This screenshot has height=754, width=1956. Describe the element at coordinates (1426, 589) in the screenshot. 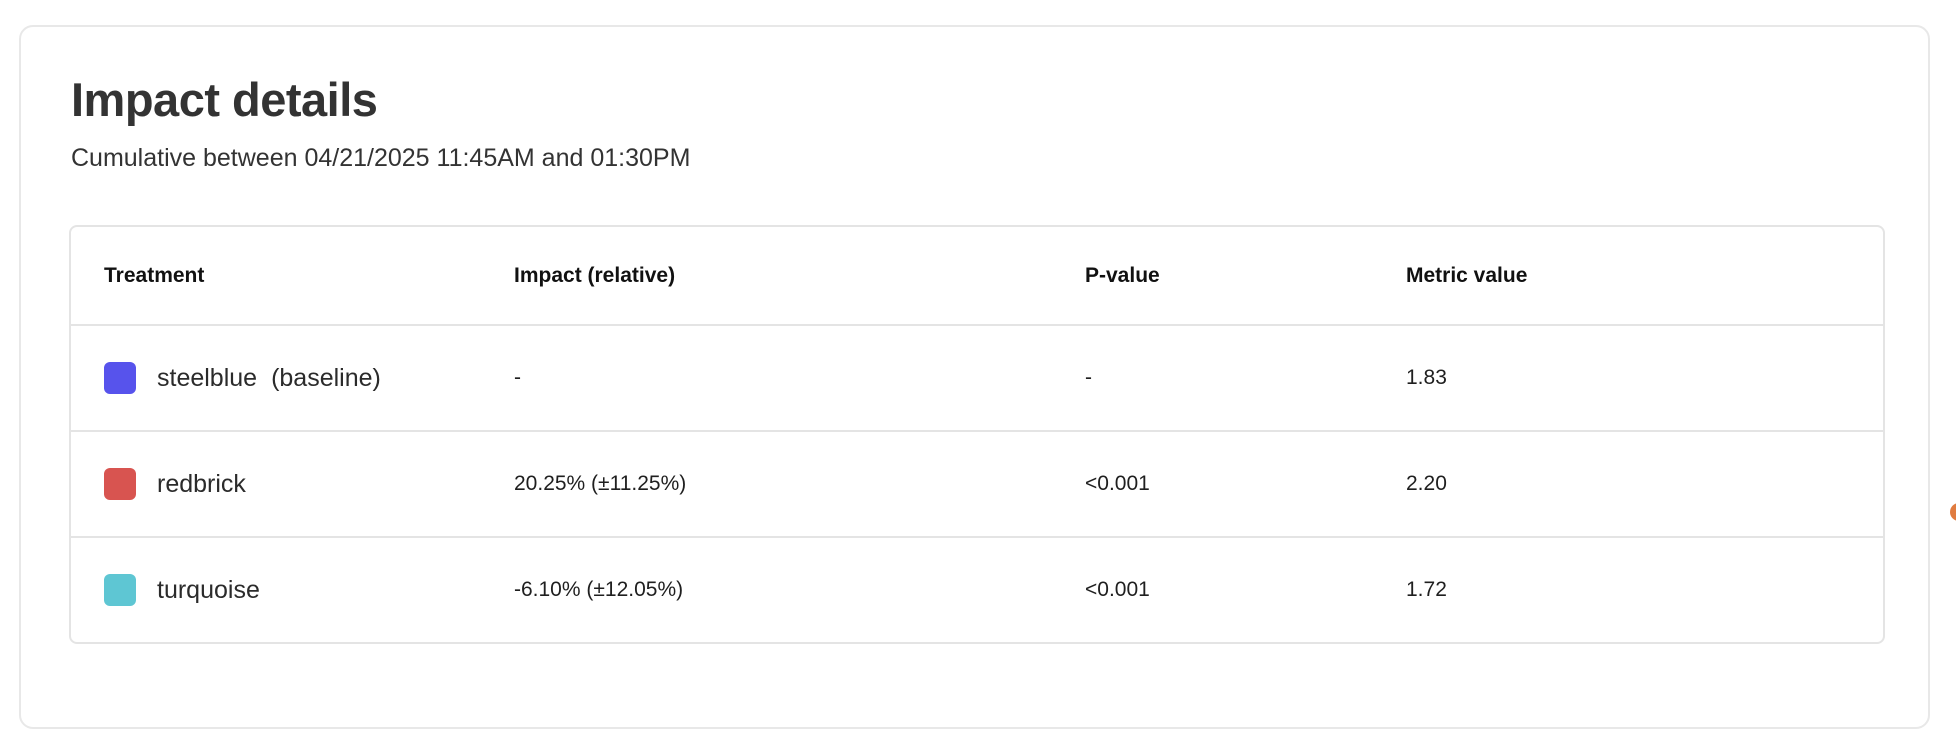

I see `metric-value-cell: 1.72` at that location.